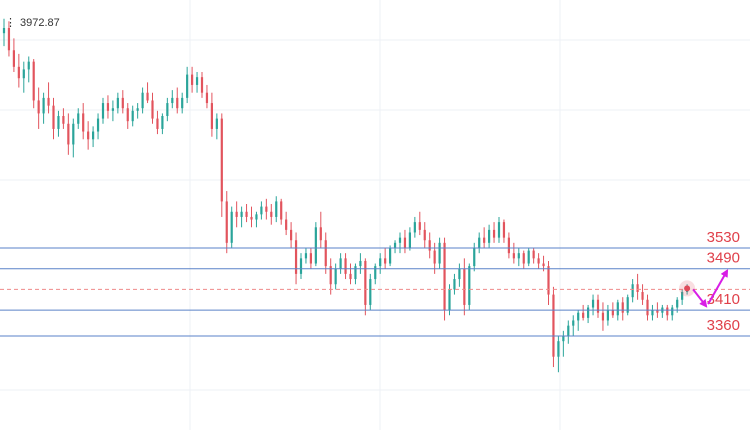 This screenshot has height=430, width=750. I want to click on projection-layer, so click(704, 288).